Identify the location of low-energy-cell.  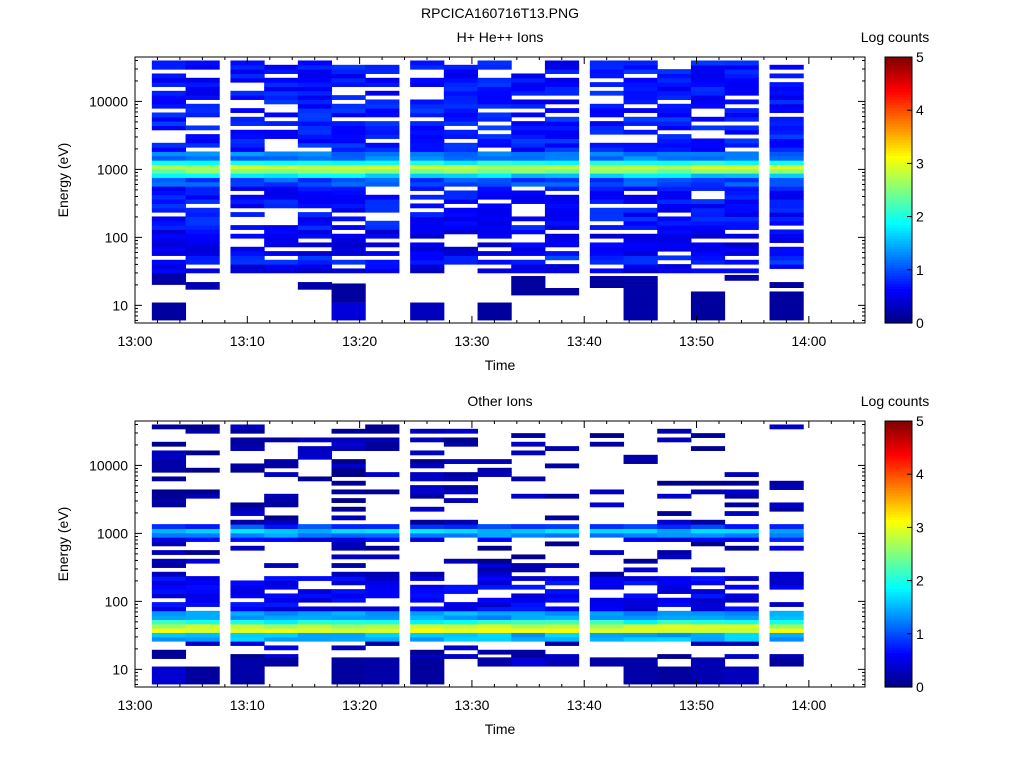
(348, 671).